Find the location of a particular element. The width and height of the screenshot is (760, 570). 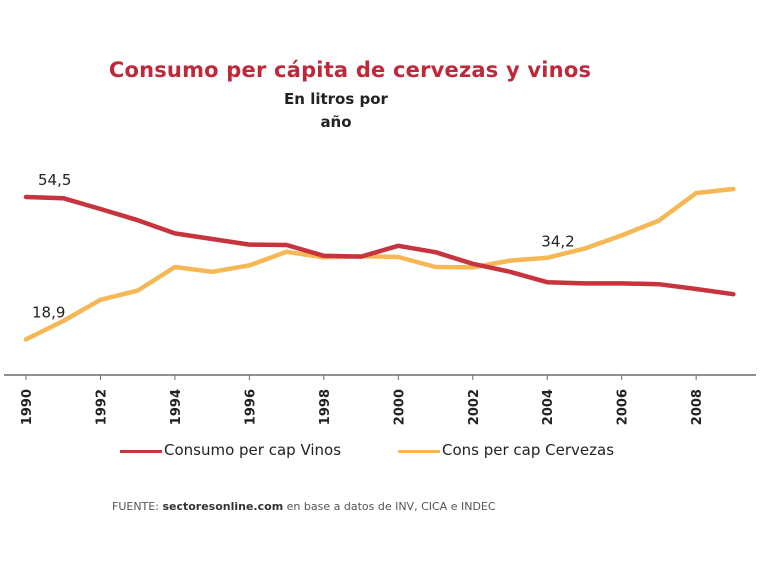

x-tick-label: 2006 is located at coordinates (623, 407).